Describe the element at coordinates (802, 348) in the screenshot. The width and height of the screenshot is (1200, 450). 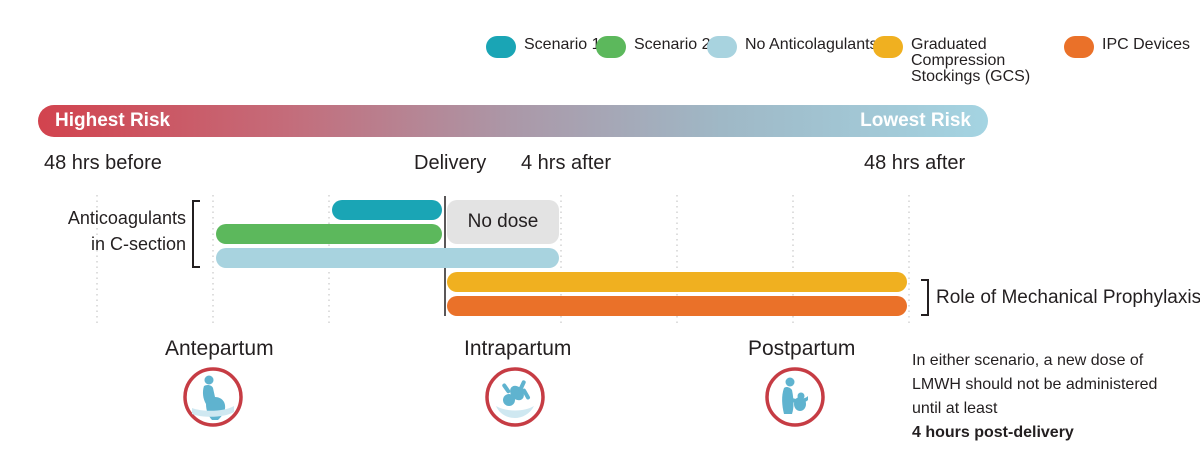
I see `phase-label-postpartum: Postpartum` at that location.